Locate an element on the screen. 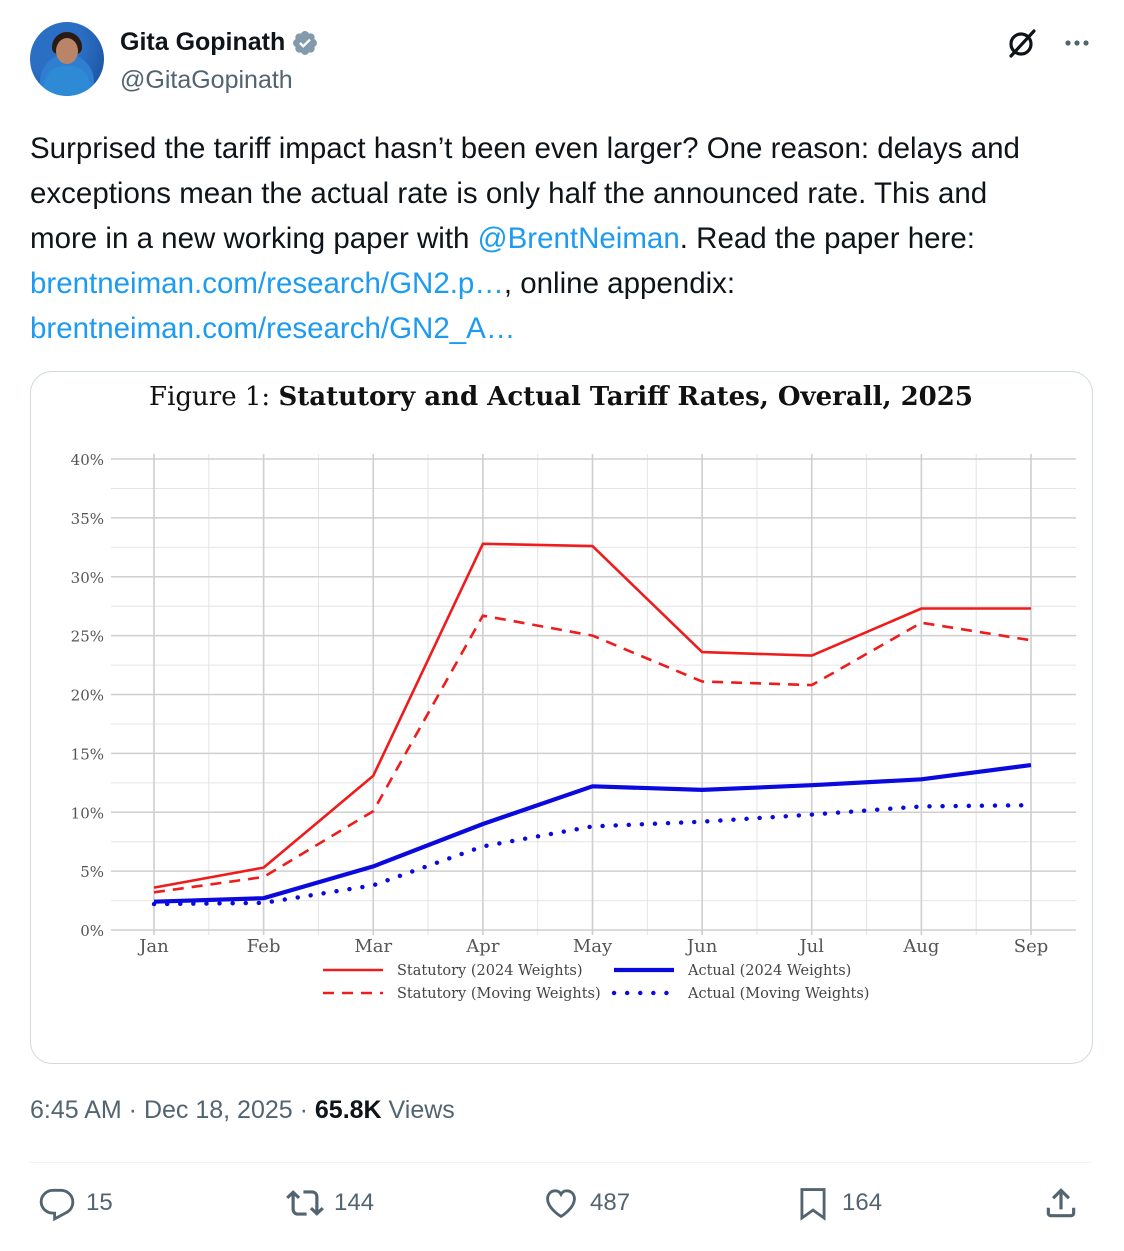  x-tick-label: Jan is located at coordinates (153, 946).